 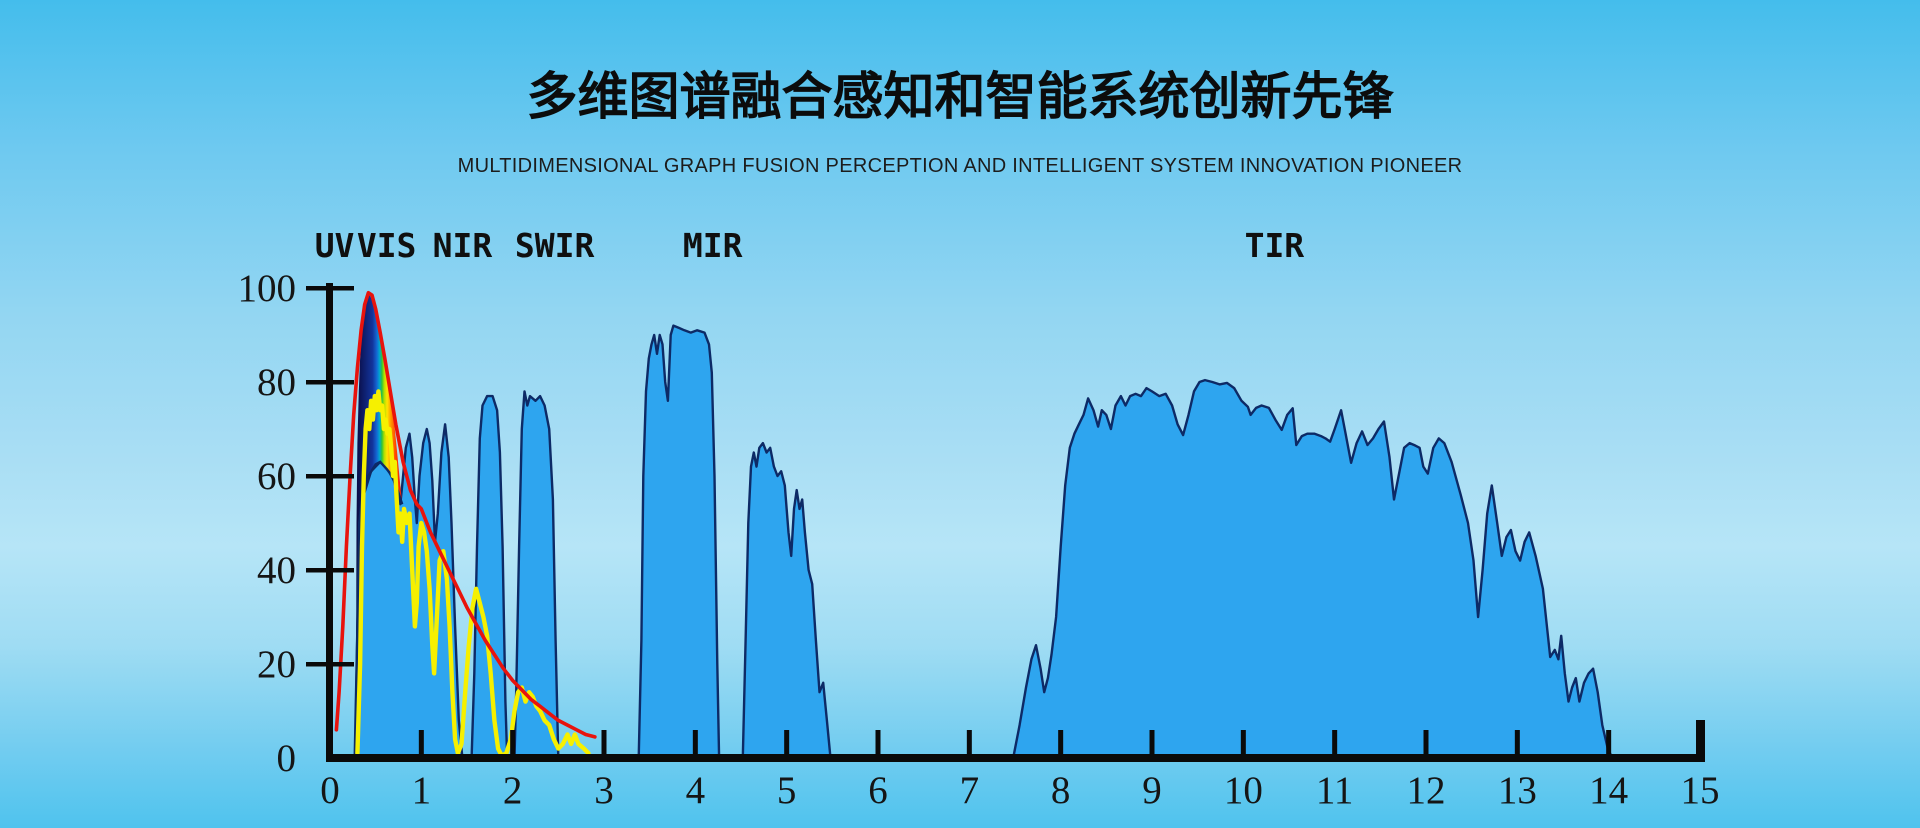 What do you see at coordinates (787, 790) in the screenshot?
I see `x-tick-label: 5` at bounding box center [787, 790].